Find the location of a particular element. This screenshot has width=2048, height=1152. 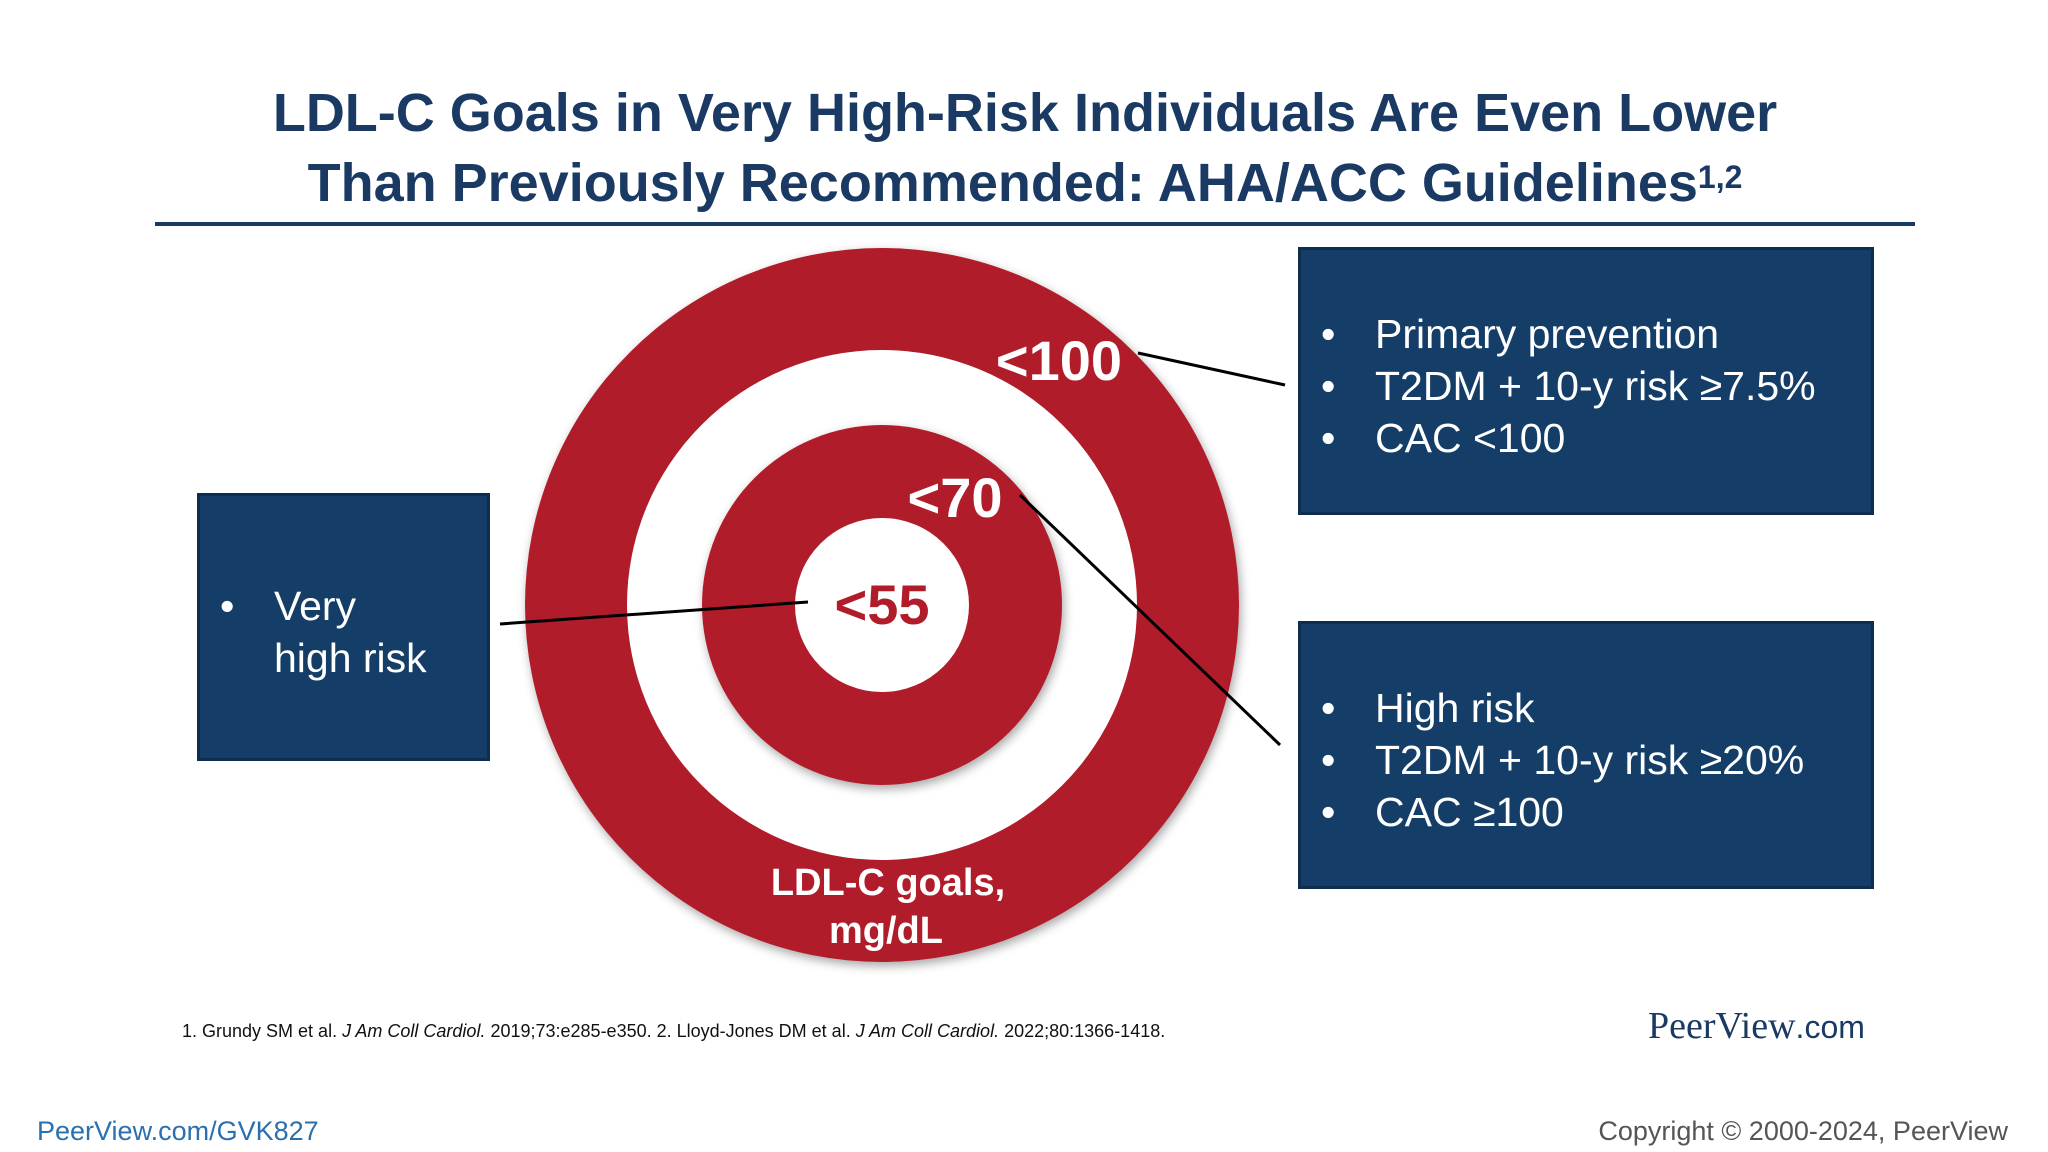

ref1-journal: J Am Coll Cardiol. is located at coordinates (414, 1031).